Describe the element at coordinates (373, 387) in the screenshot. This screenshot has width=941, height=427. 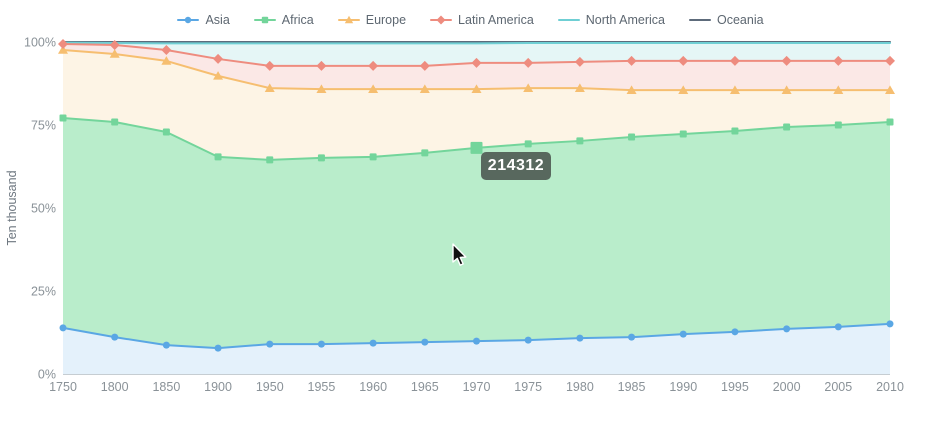
I see `x-tick-1960: 1960` at that location.